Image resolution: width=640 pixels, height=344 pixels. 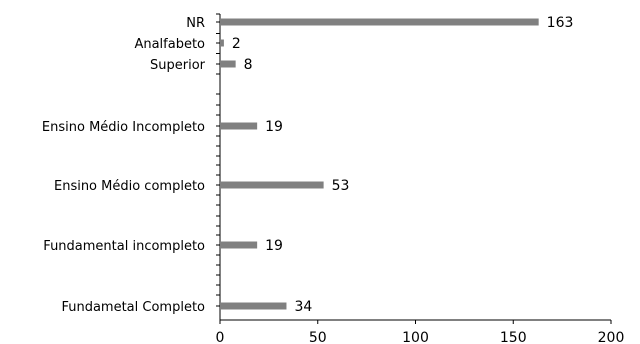 What do you see at coordinates (133, 307) in the screenshot?
I see `category-label: Fundametal Completo` at bounding box center [133, 307].